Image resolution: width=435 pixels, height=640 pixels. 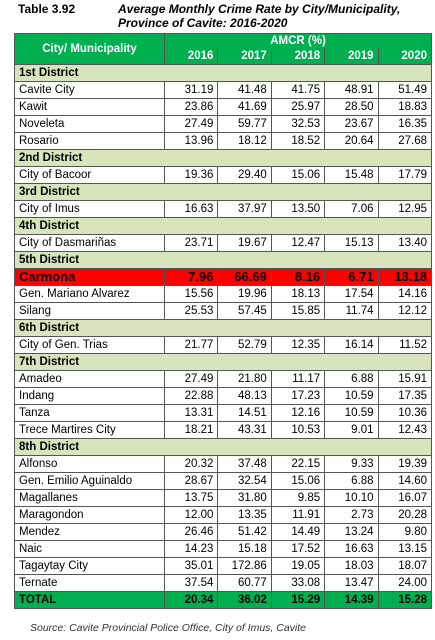 What do you see at coordinates (351, 566) in the screenshot?
I see `cell-value: 18.03` at bounding box center [351, 566].